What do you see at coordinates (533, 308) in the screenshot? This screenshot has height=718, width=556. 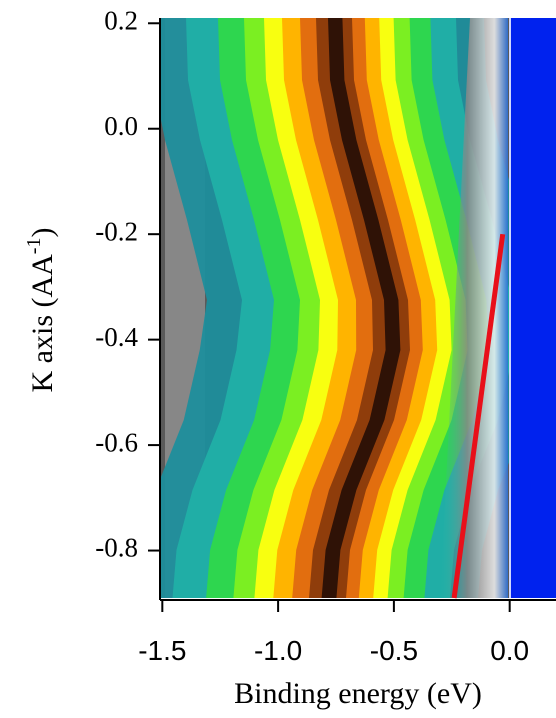 I see `unoccupied-region` at bounding box center [533, 308].